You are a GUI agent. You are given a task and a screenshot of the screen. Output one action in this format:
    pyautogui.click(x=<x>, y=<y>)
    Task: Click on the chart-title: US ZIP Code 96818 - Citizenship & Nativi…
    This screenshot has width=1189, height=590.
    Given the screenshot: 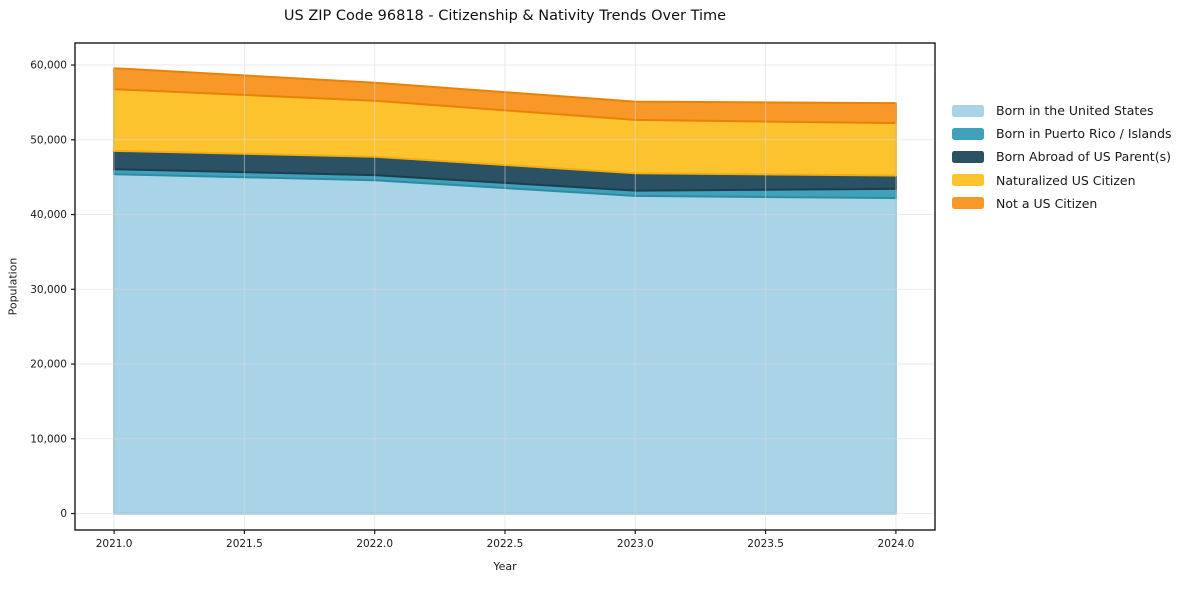 What is the action you would take?
    pyautogui.click(x=505, y=16)
    